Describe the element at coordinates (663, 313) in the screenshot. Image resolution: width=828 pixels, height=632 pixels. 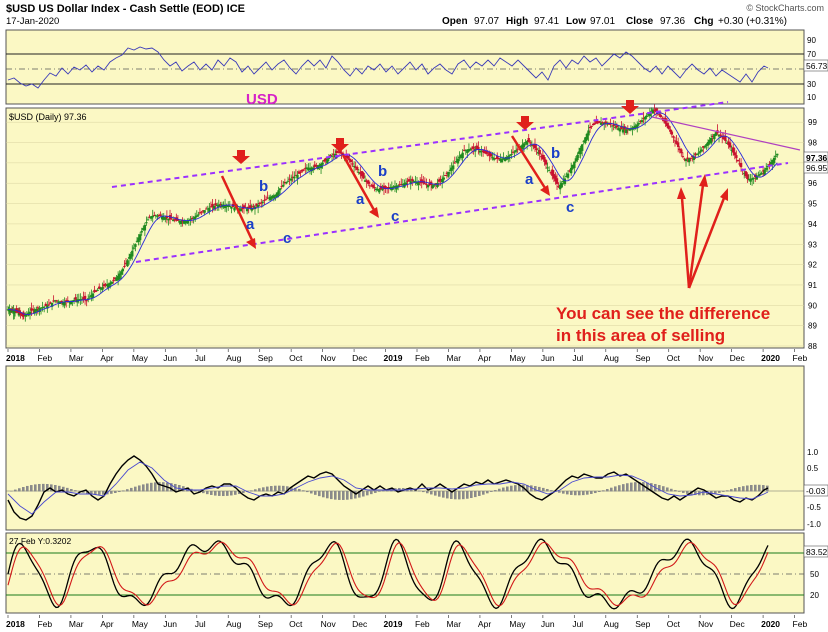
I see `annotation-line-1: You can see the difference` at that location.